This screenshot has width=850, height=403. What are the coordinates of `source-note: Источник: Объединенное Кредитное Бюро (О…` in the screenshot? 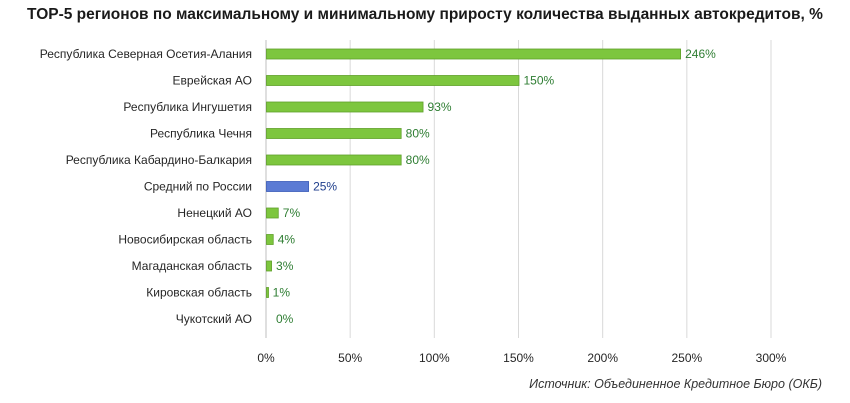 It's located at (675, 384).